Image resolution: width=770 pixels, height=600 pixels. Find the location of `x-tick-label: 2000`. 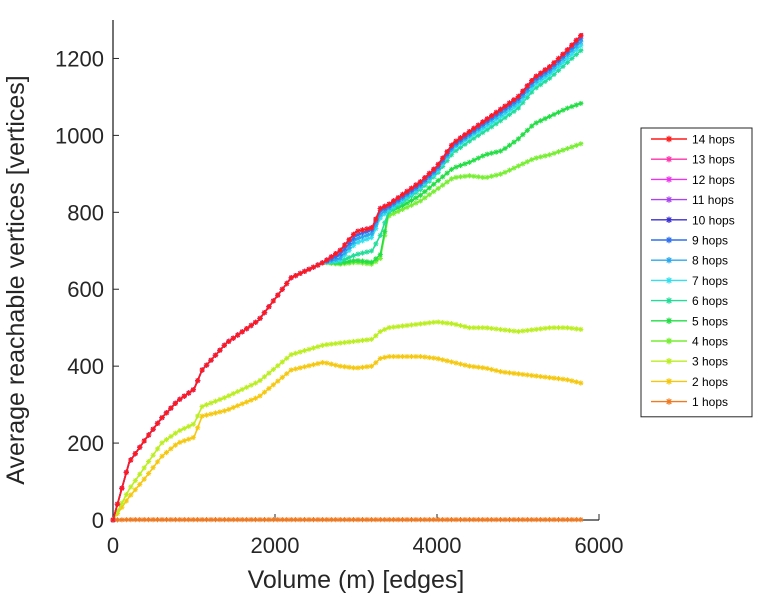

x-tick-label: 2000 is located at coordinates (275, 545).